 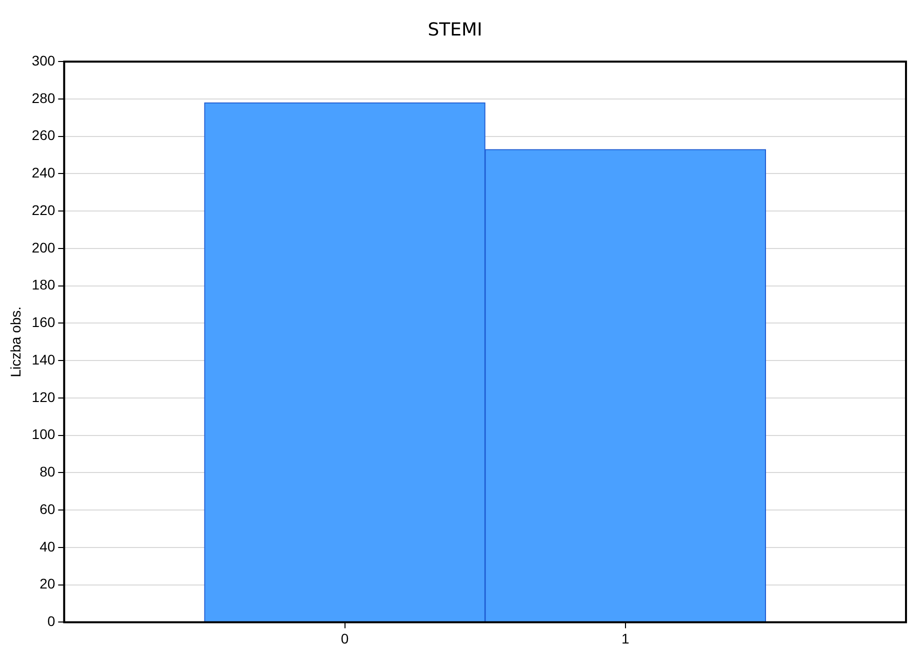 What do you see at coordinates (625, 638) in the screenshot?
I see `x-tick-label: 1` at bounding box center [625, 638].